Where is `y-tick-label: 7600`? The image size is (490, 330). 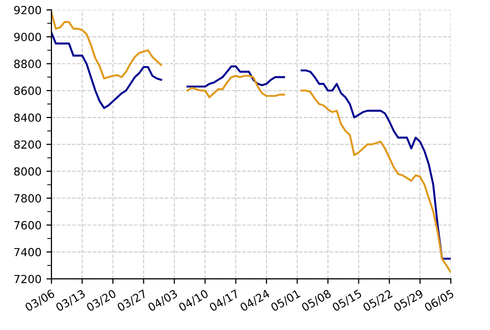
y-tick-label: 7600 is located at coordinates (27, 225).